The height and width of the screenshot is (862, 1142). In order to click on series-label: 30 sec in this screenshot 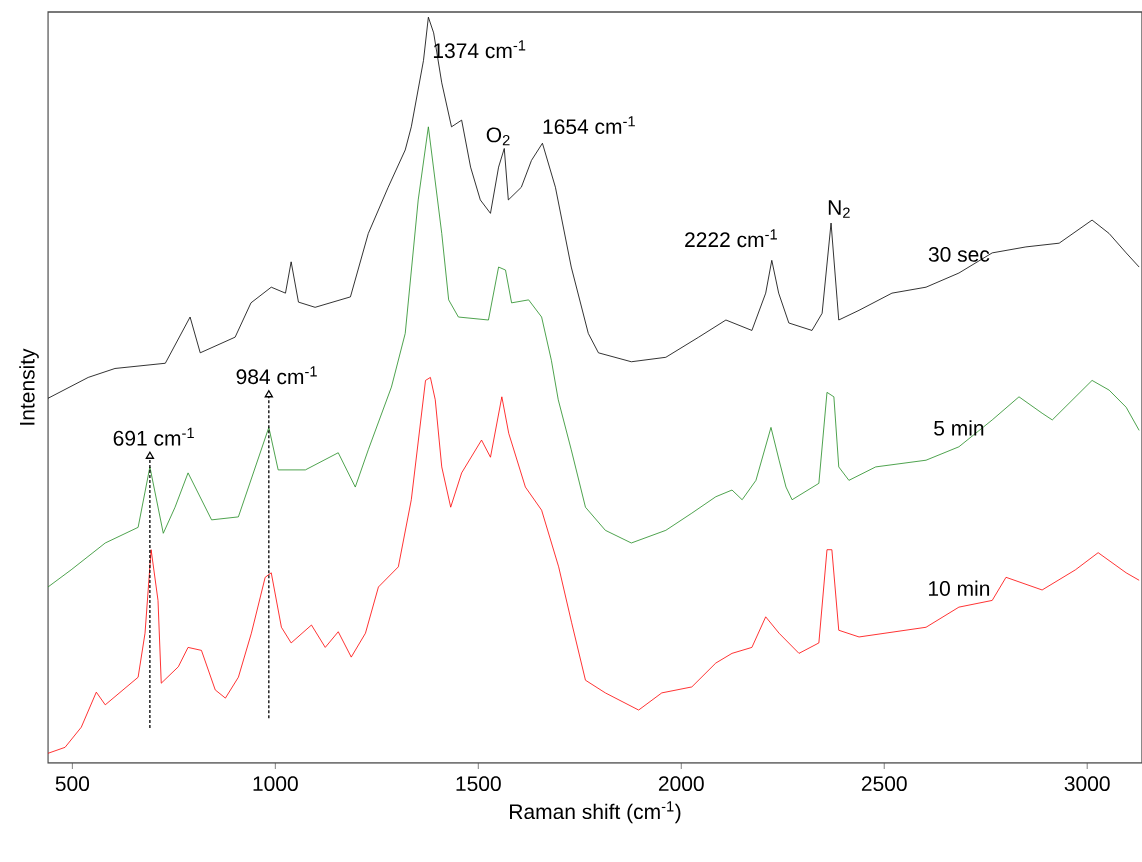, I will do `click(959, 254)`.